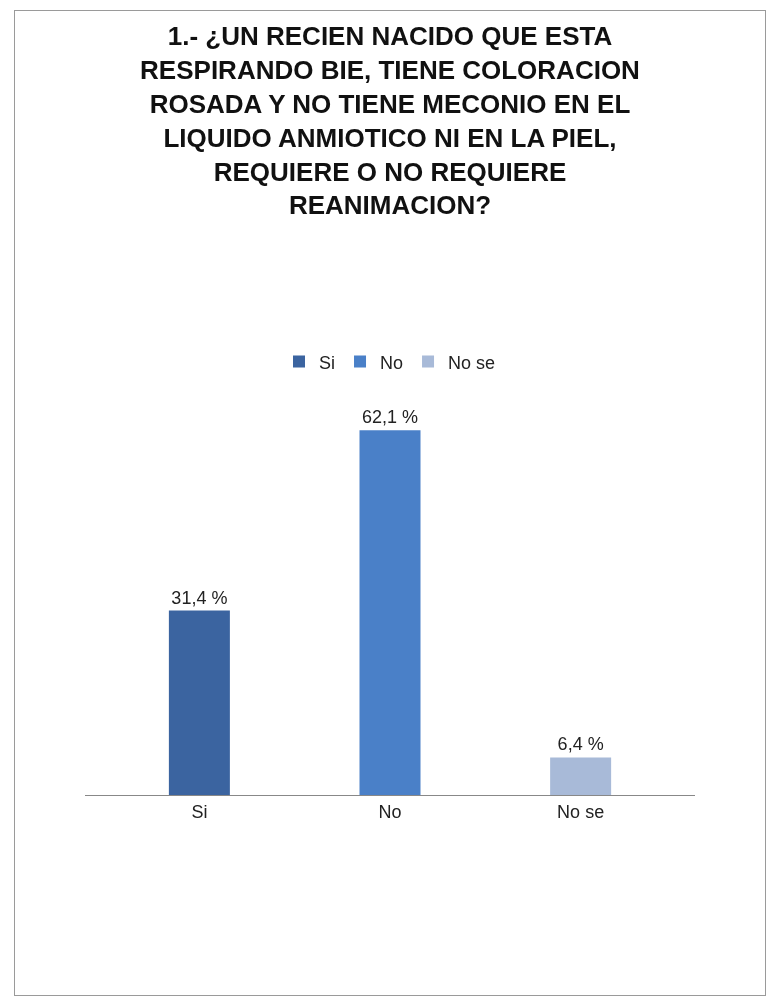  What do you see at coordinates (390, 417) in the screenshot?
I see `data-label: 62,1 %` at bounding box center [390, 417].